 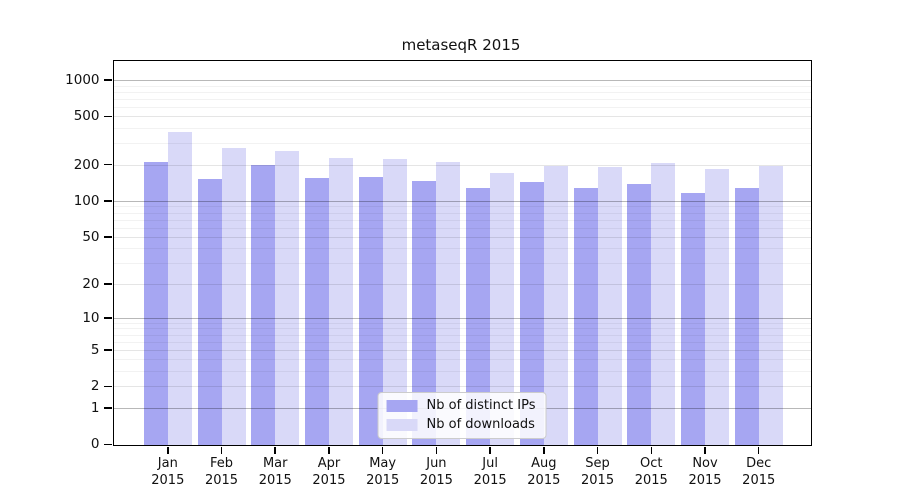 I want to click on y-tick-label-10: 10, so click(x=91, y=317).